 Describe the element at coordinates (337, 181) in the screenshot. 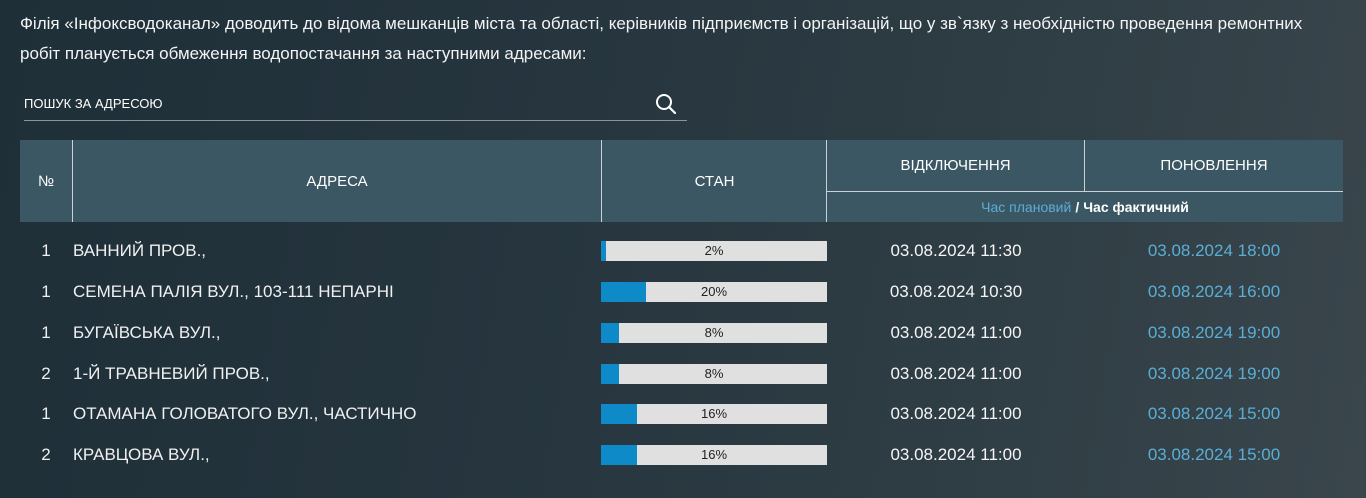

I see `header-address: АДРЕСА` at that location.